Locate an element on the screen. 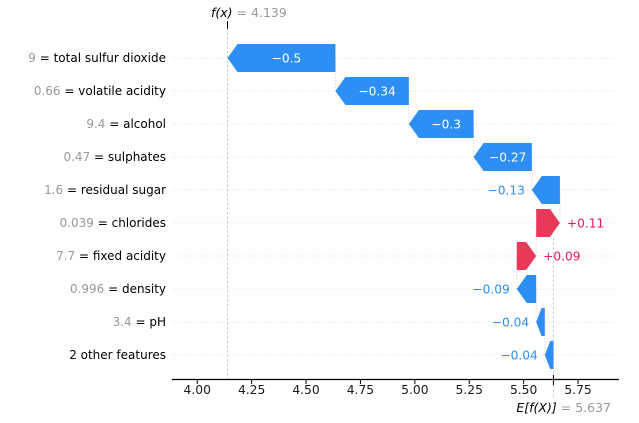  feature-name: = fixed acidity is located at coordinates (120, 256).